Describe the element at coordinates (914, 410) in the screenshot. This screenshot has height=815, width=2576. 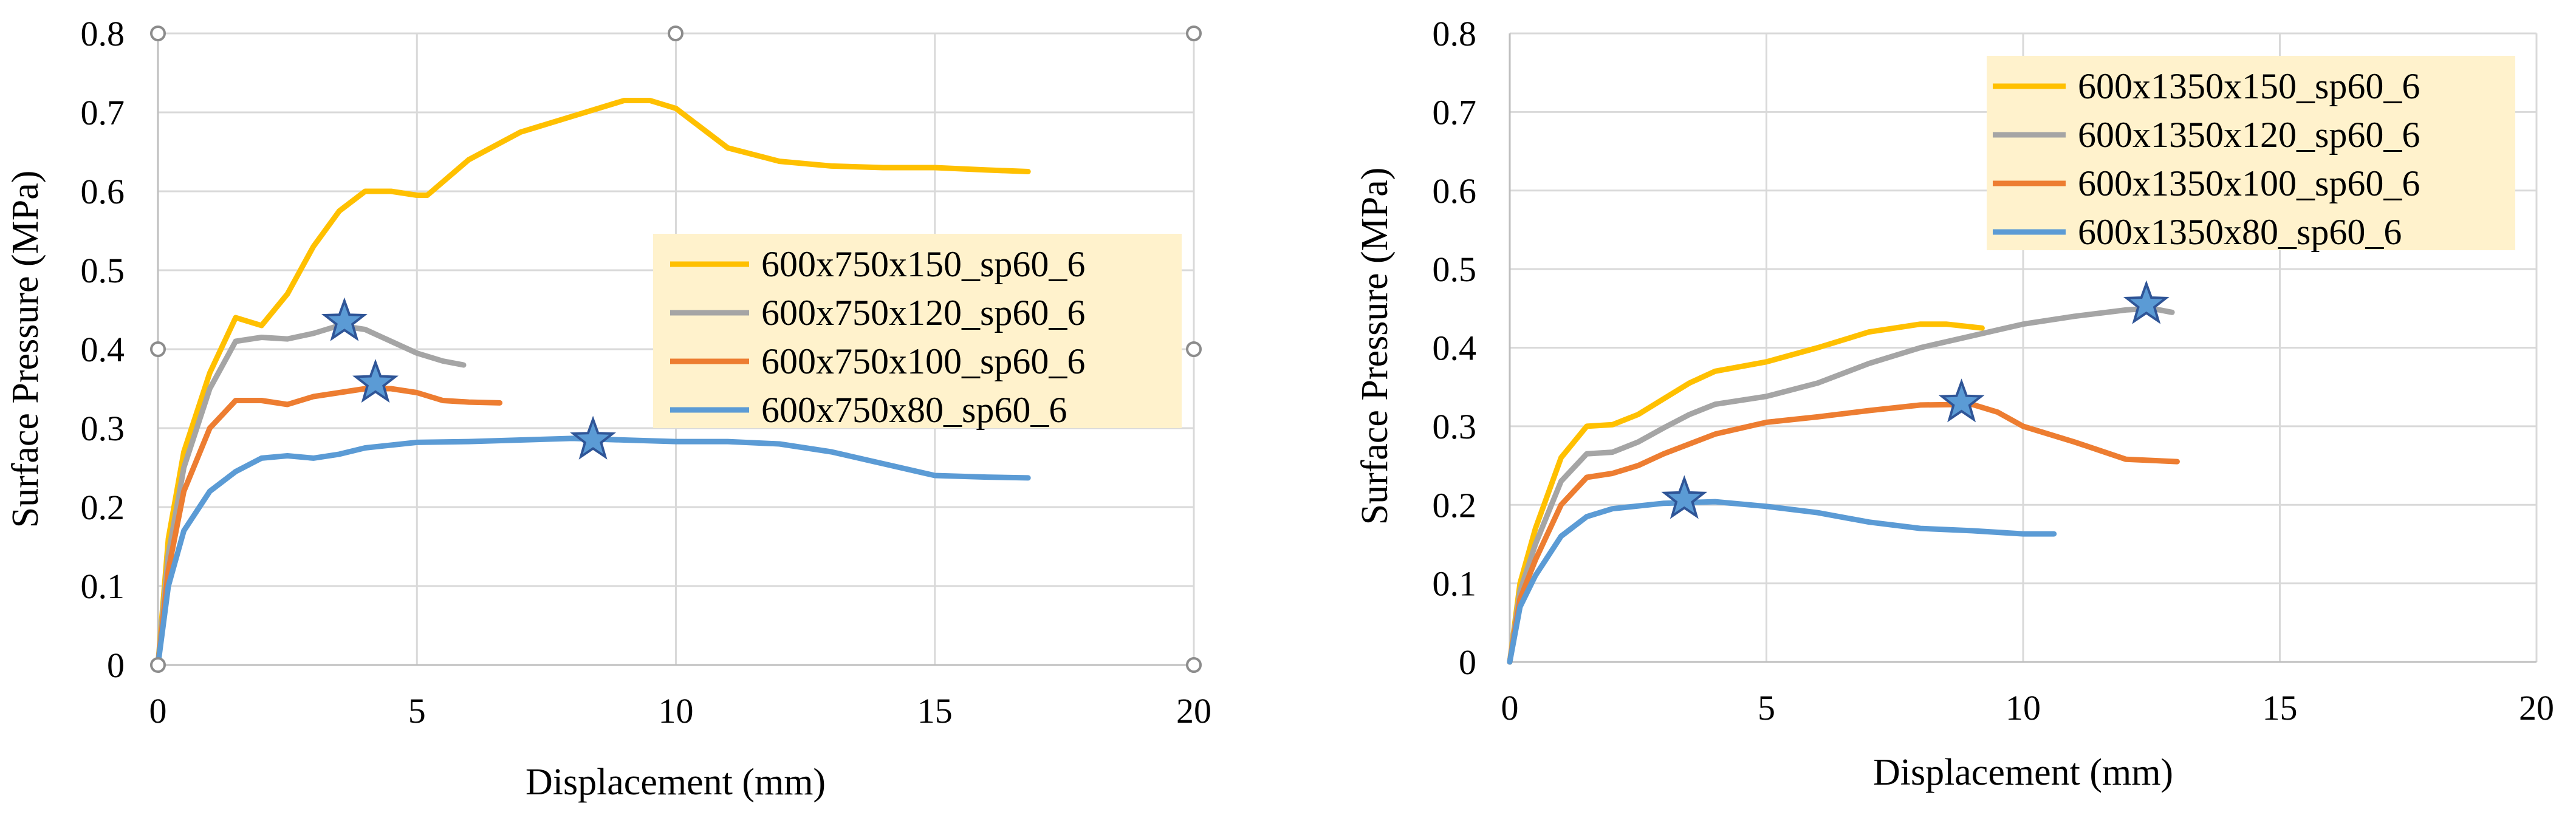
I see `legend-label: 600x750x80_sp60_6` at that location.